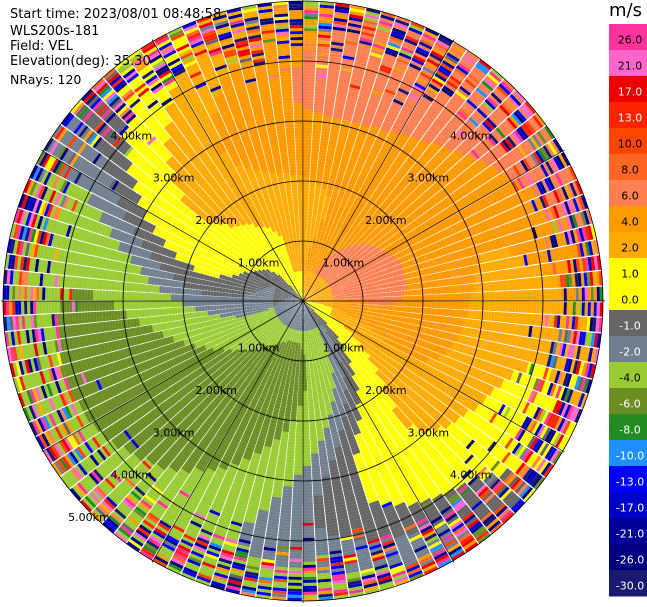 The image size is (647, 607). I want to click on ray, so click(450, 262).